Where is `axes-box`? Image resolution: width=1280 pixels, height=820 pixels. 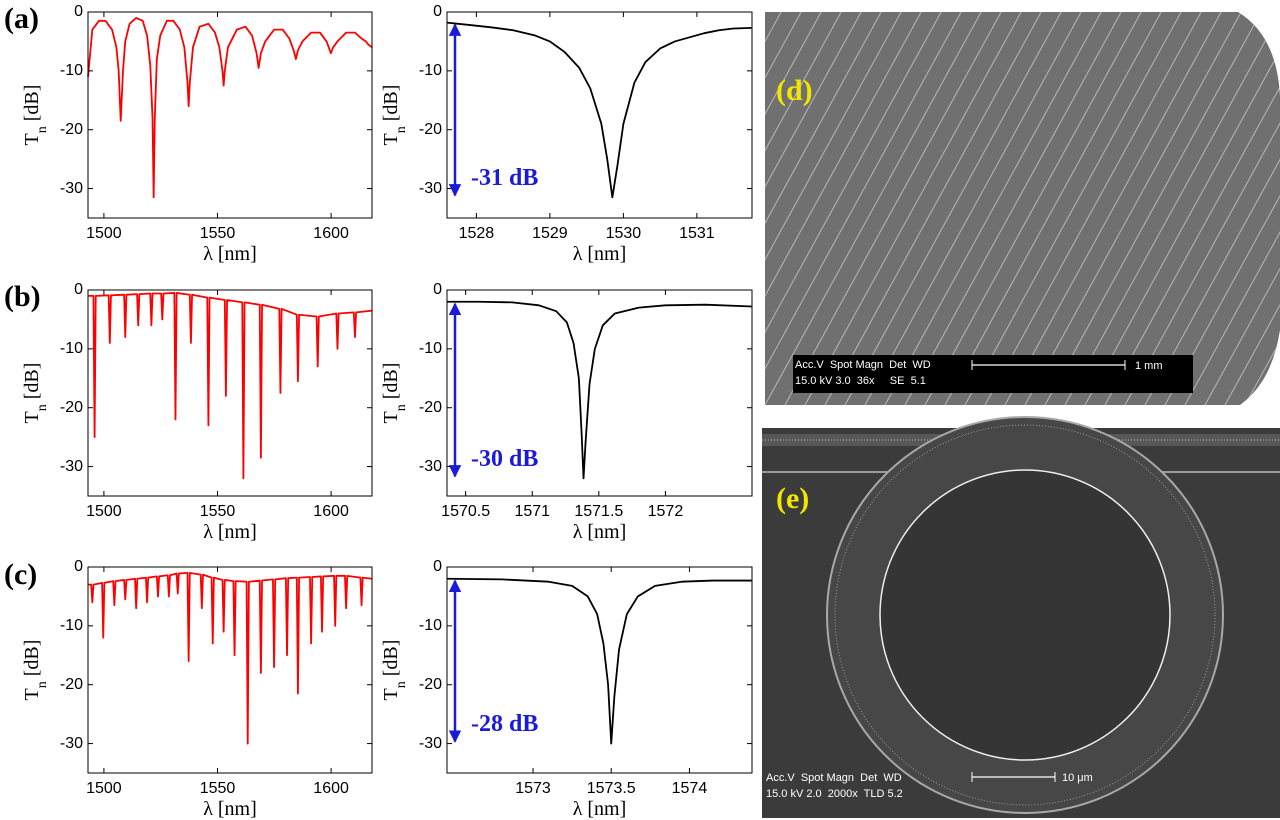
axes-box is located at coordinates (230, 115).